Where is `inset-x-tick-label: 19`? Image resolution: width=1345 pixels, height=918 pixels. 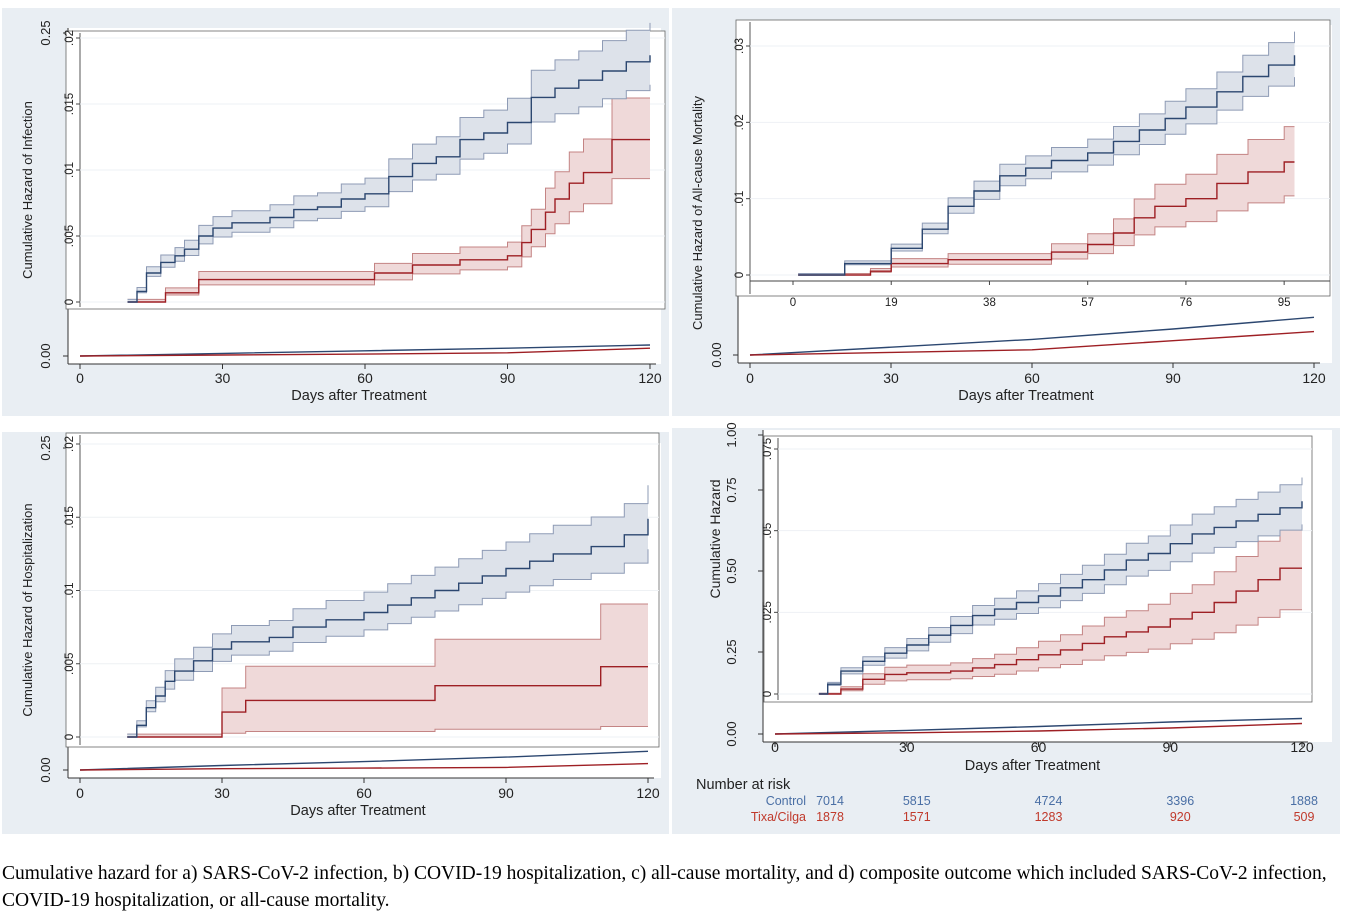
inset-x-tick-label: 19 is located at coordinates (891, 303).